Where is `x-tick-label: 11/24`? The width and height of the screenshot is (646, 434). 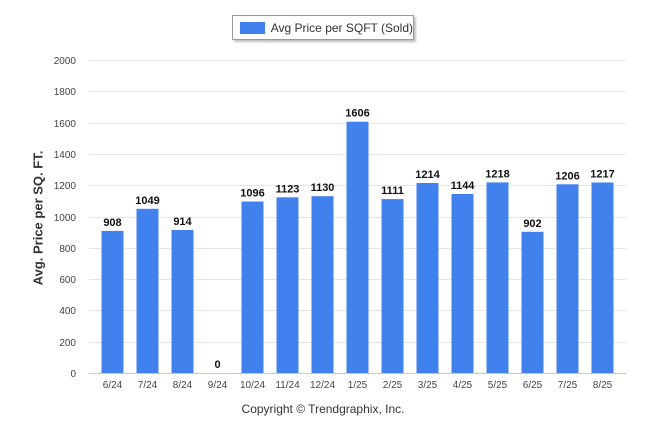 x-tick-label: 11/24 is located at coordinates (287, 385).